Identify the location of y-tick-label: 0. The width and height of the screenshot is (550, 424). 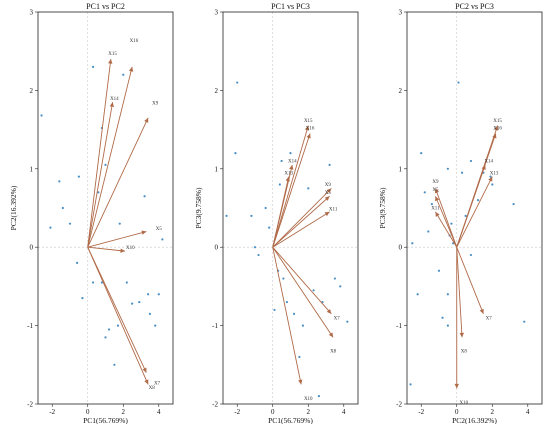
(217, 248).